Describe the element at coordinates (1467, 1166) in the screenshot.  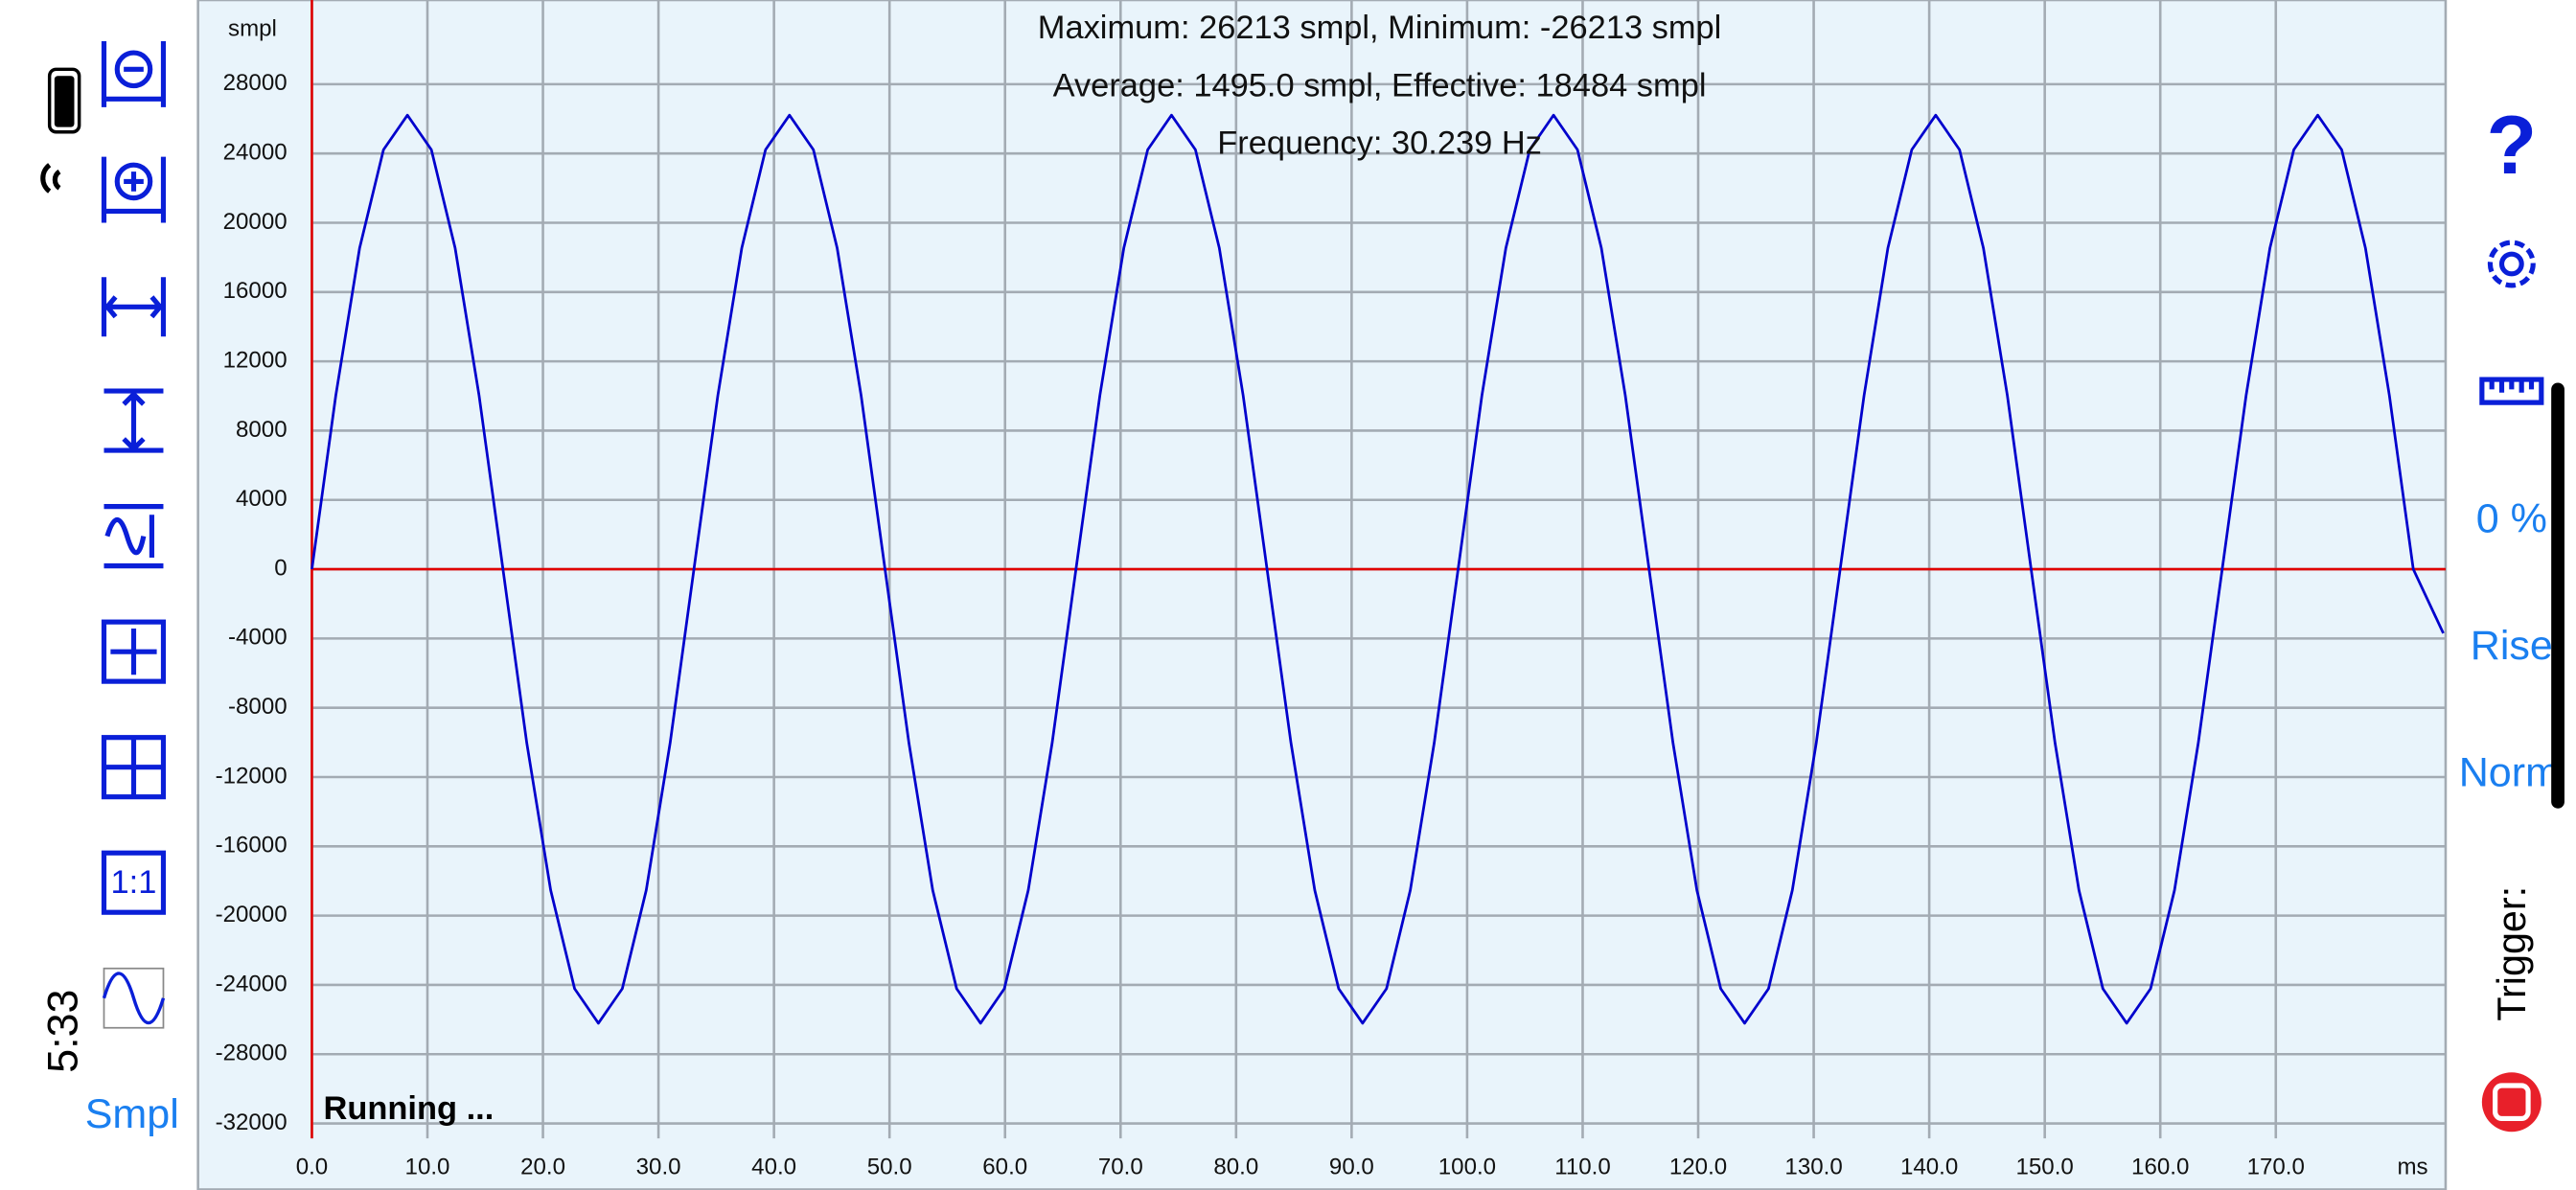
I see `x-tick-label: 100.0` at that location.